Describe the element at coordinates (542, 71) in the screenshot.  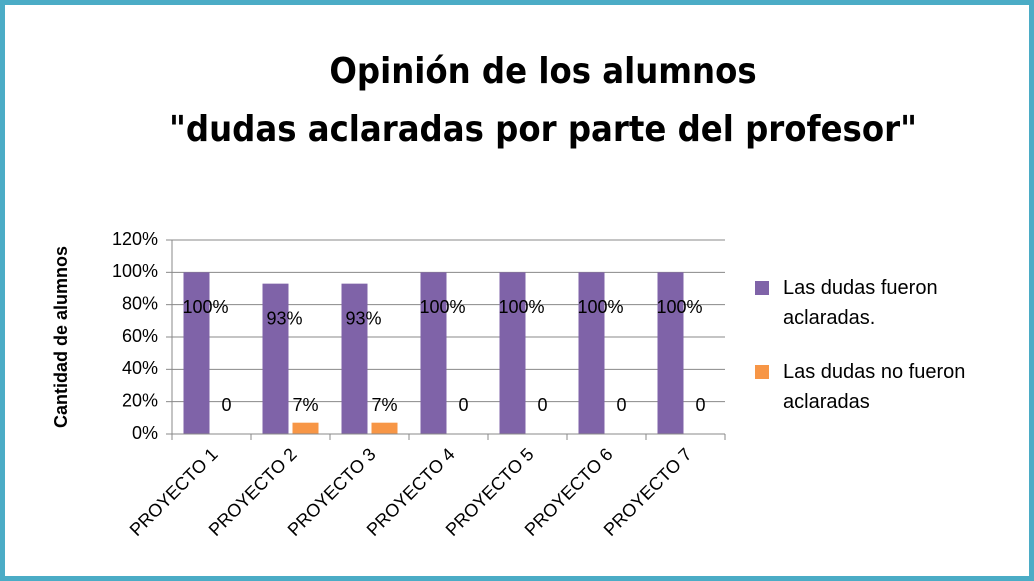
I see `chart-title: Opinión de los alumnos` at that location.